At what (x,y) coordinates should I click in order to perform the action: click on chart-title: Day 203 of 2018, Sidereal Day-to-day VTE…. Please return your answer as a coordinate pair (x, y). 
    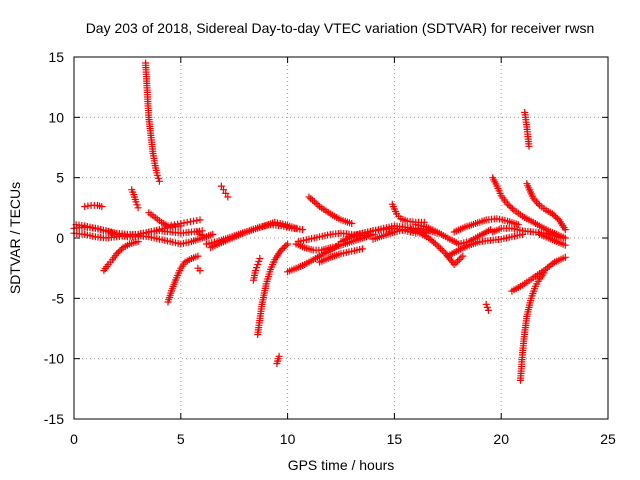
    Looking at the image, I should click on (340, 28).